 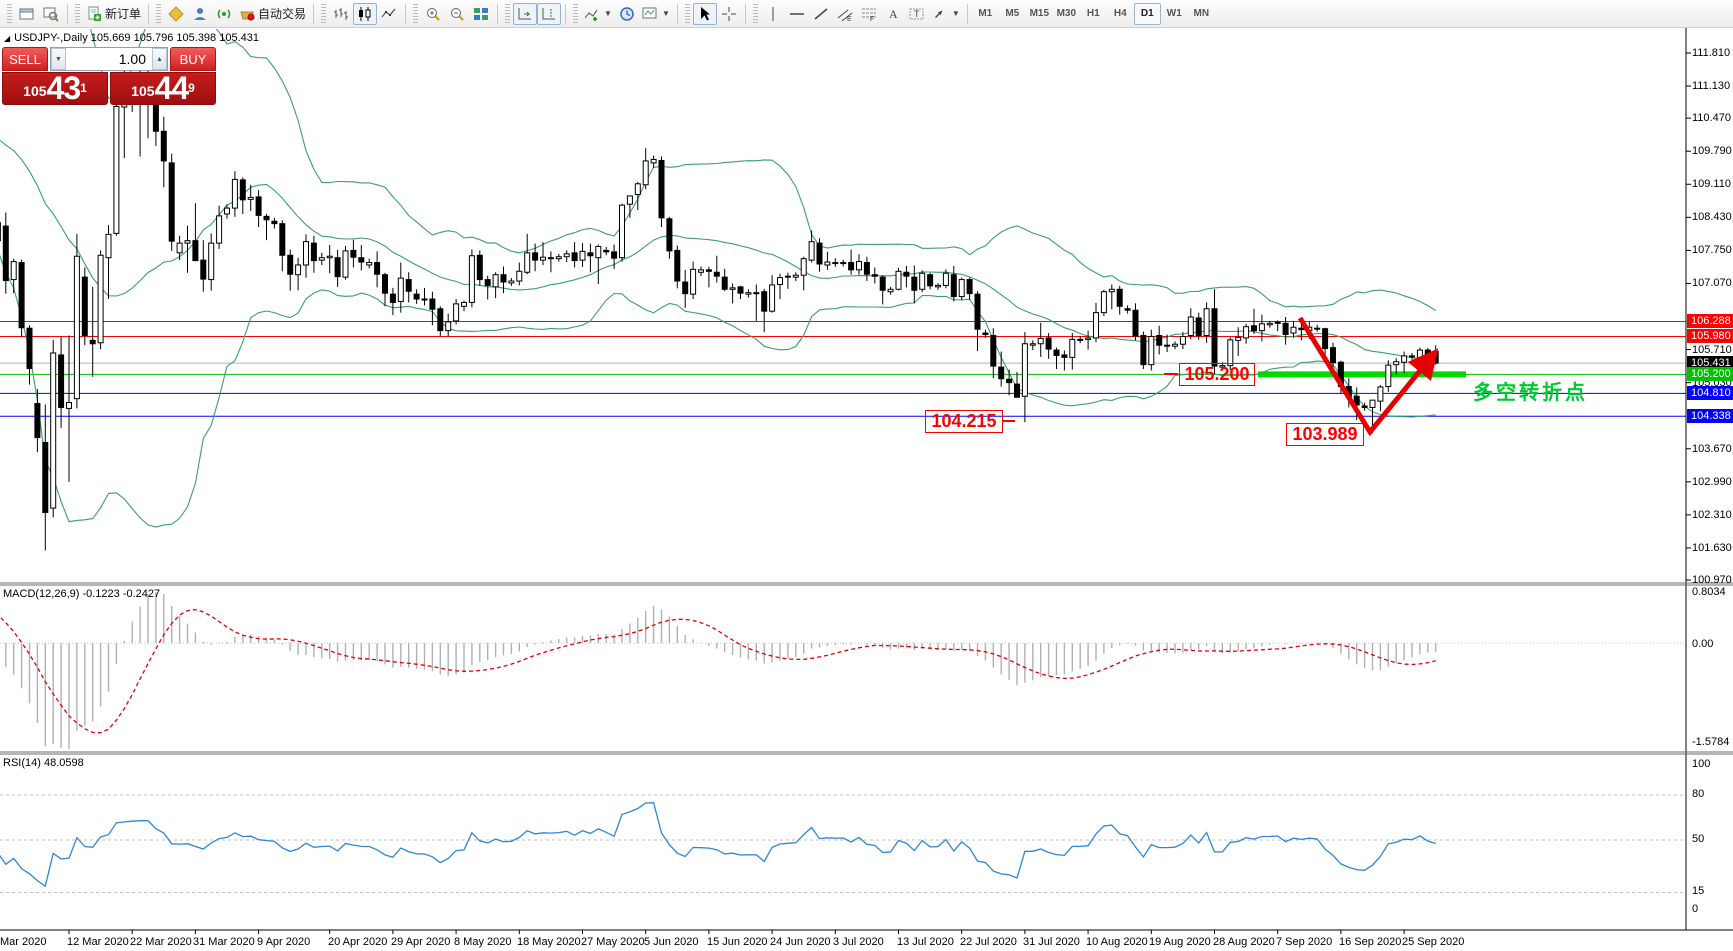 What do you see at coordinates (1710, 416) in the screenshot?
I see `price-tag: 104.338` at bounding box center [1710, 416].